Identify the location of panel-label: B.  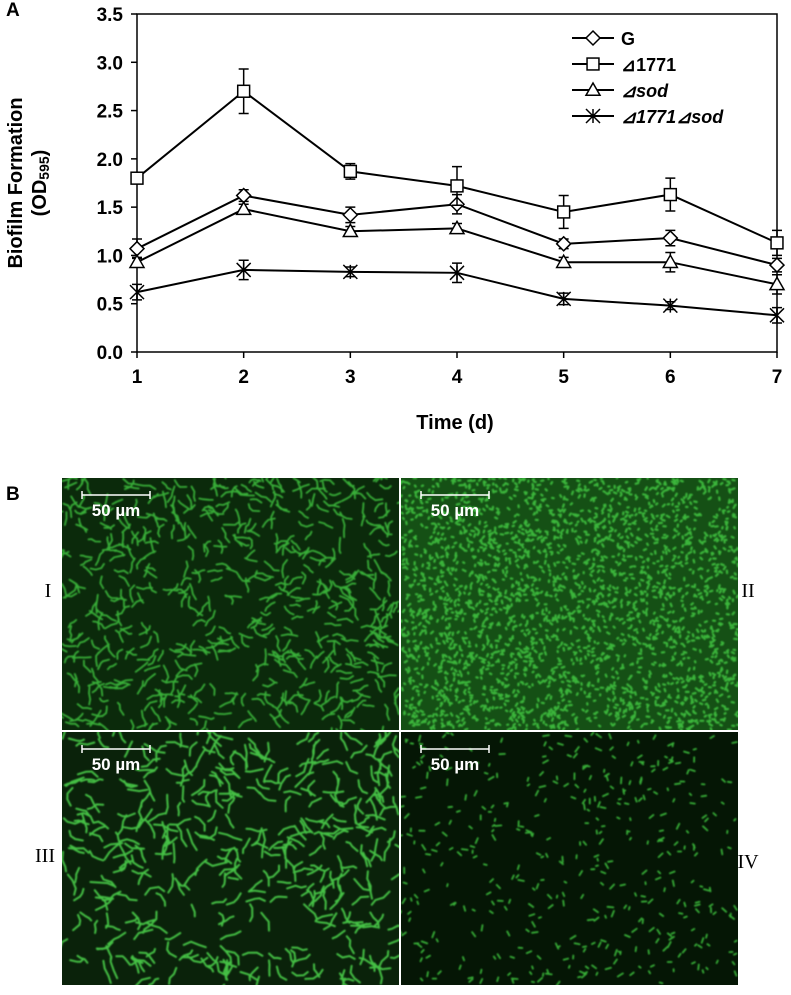
(13, 494).